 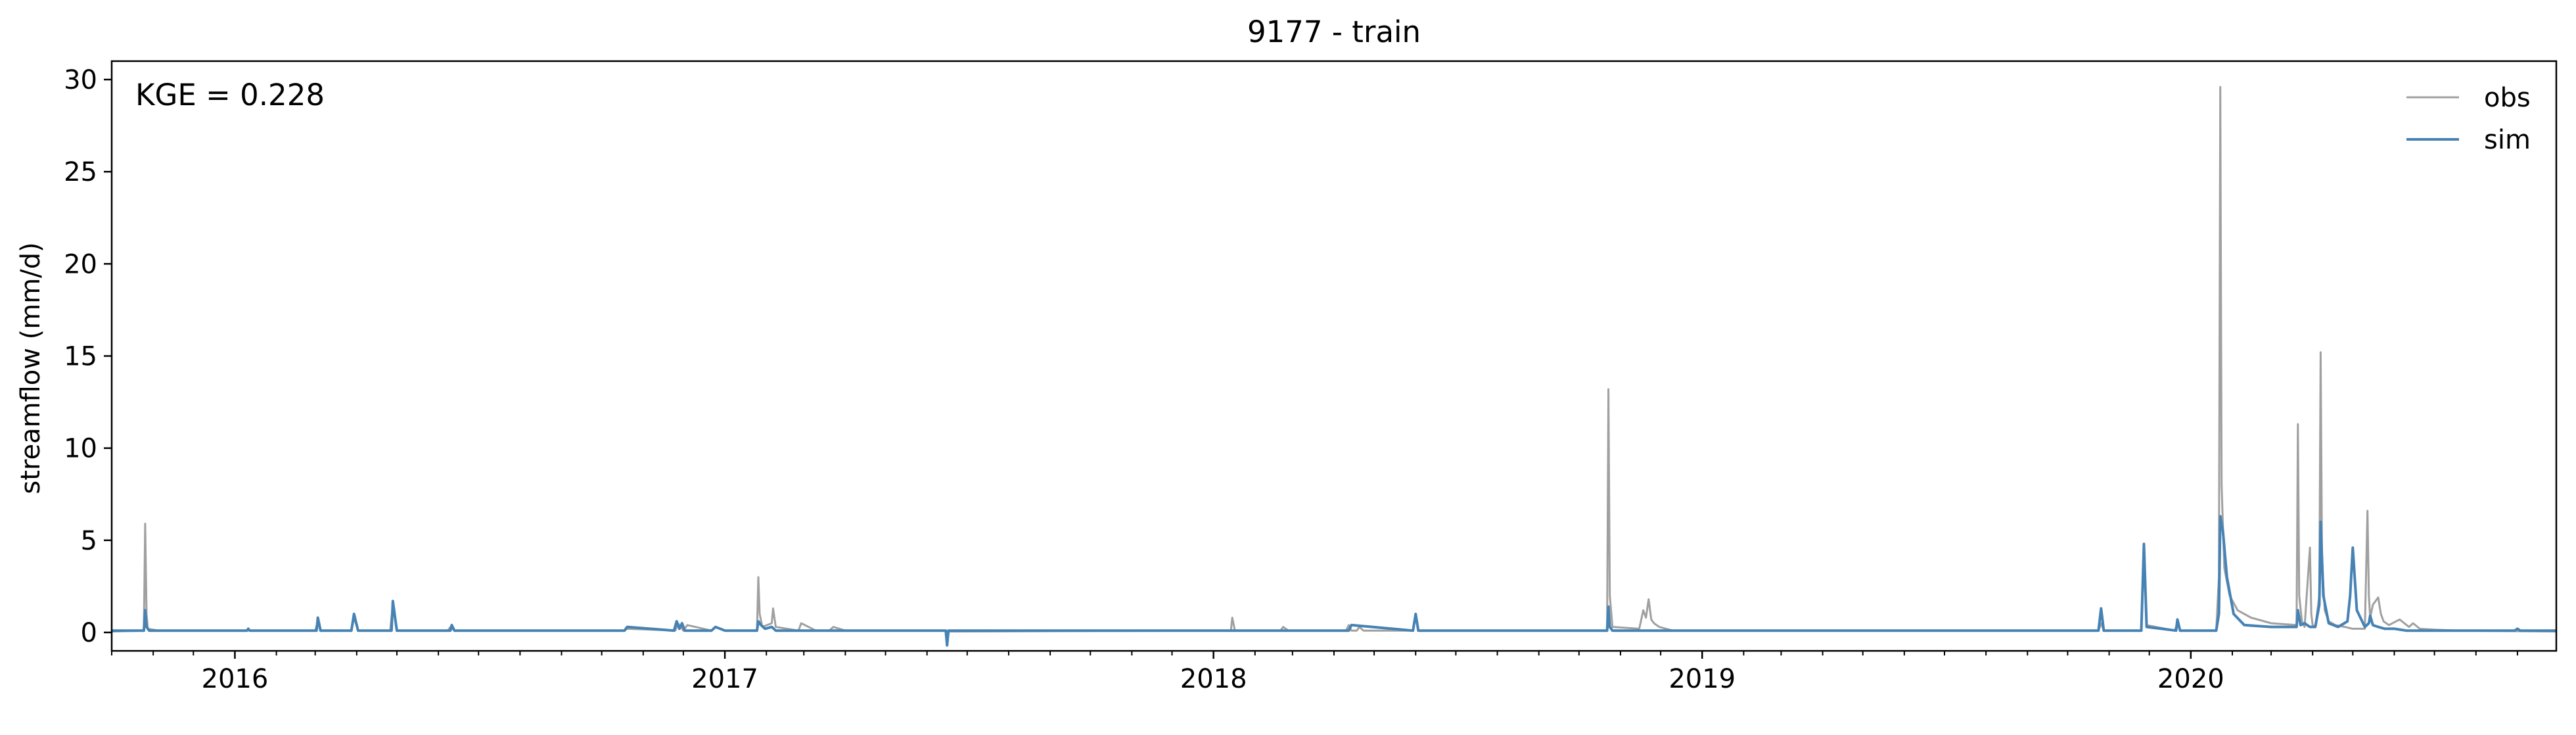 I want to click on y-tick-label: 15, so click(x=81, y=357).